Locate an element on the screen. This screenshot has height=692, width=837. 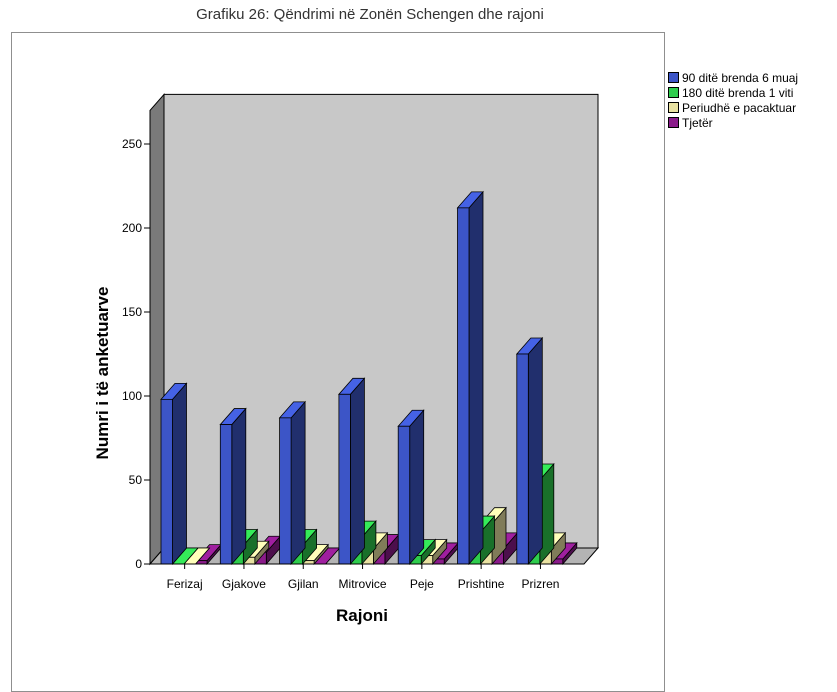
y-tick-label: 250 is located at coordinates (132, 144).